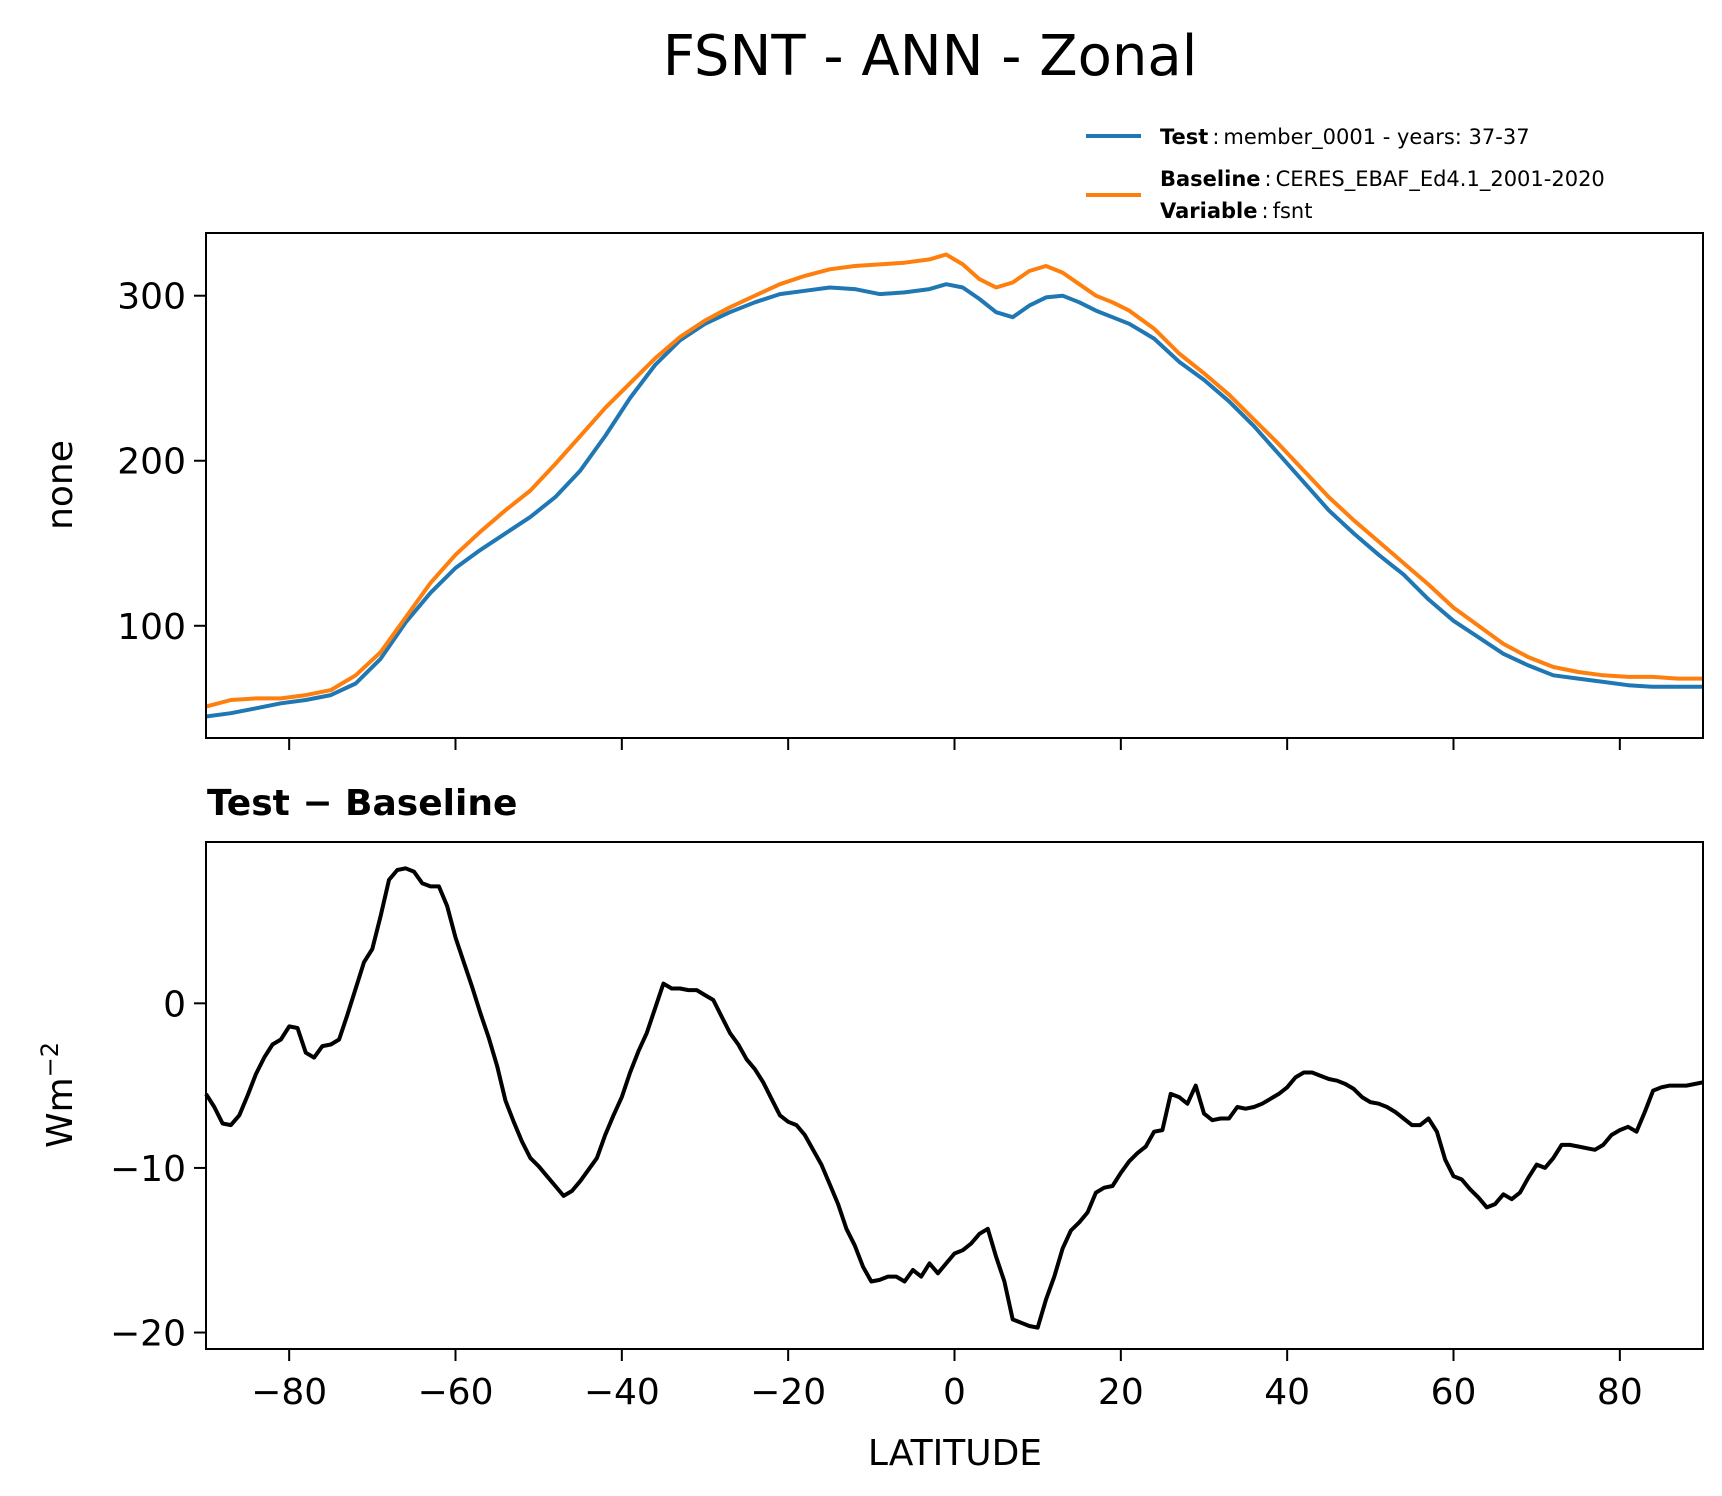  I want to click on x-axis-label: LATITUDE, so click(955, 1453).